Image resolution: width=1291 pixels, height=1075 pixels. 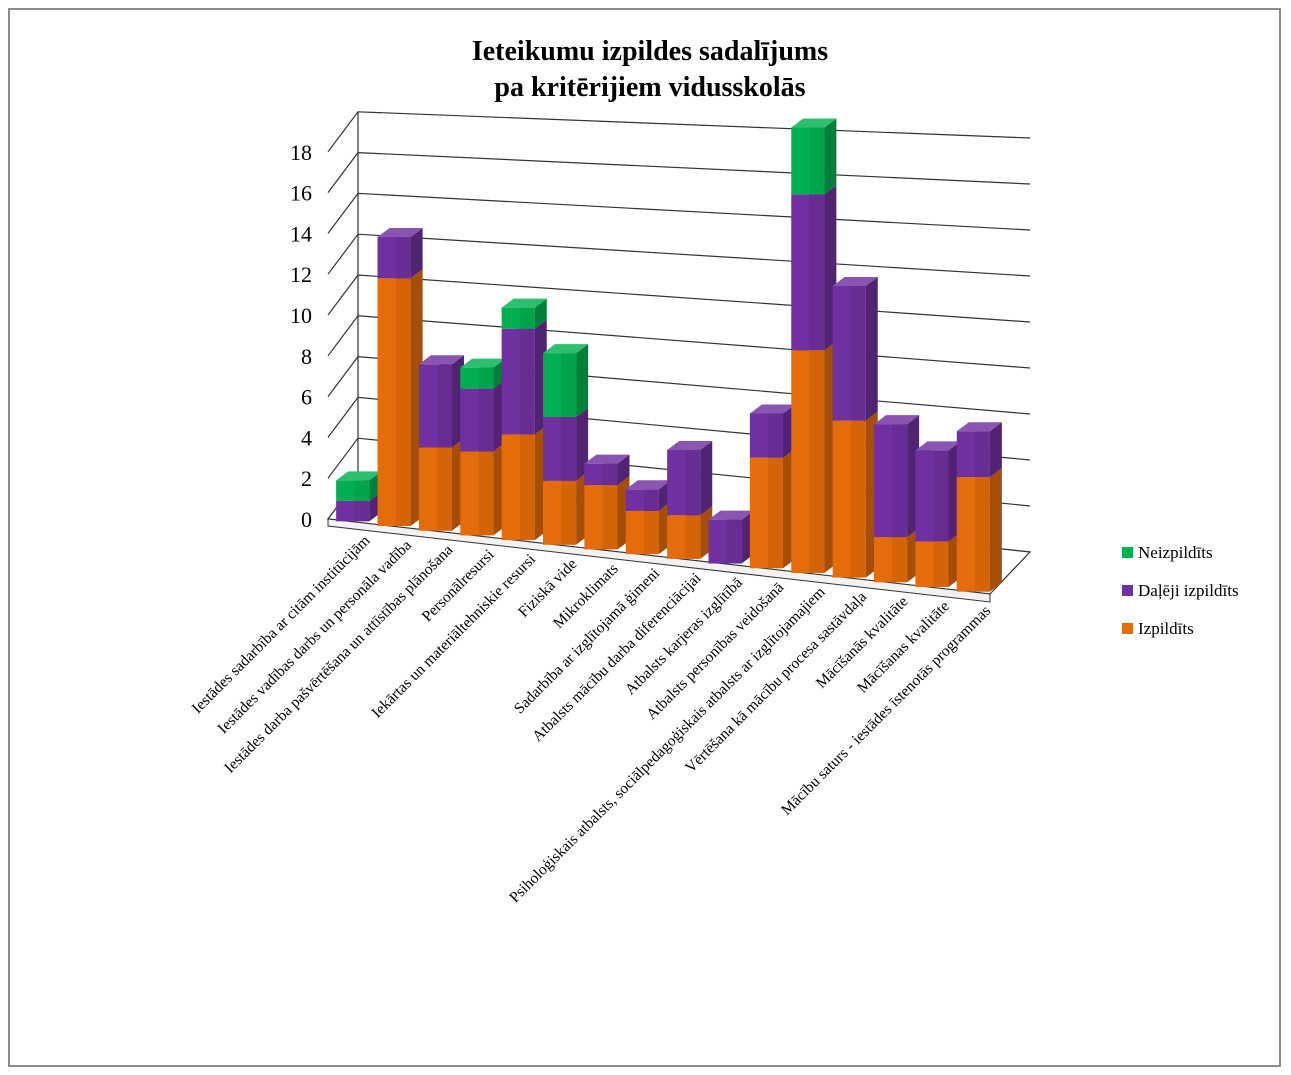 What do you see at coordinates (650, 51) in the screenshot?
I see `chart-title-line-1: Ieteikumu izpildes sadalījums` at bounding box center [650, 51].